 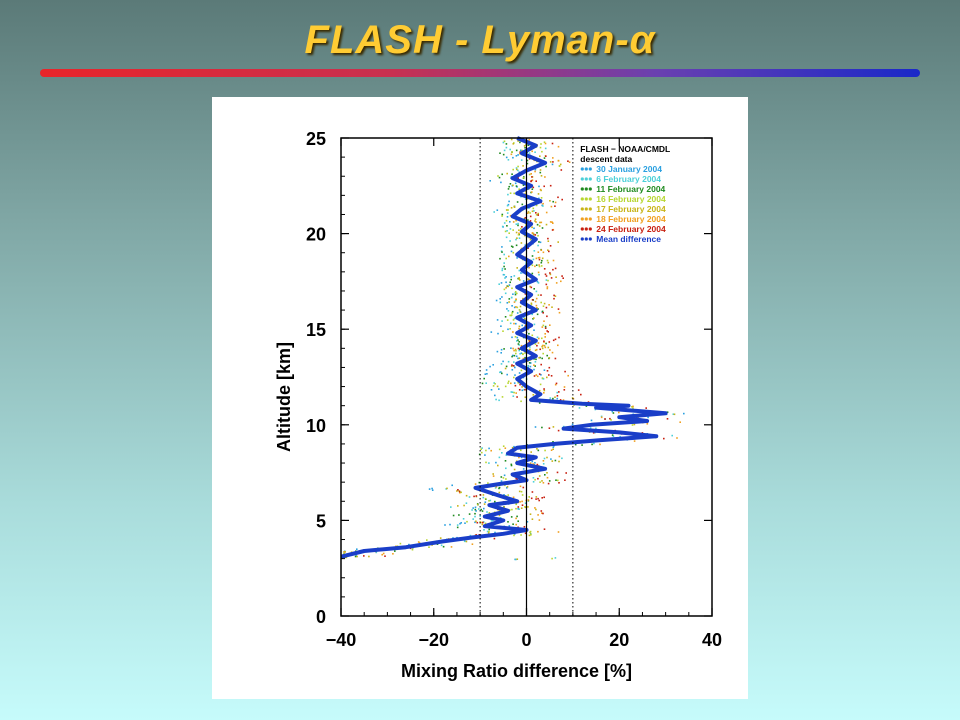 What do you see at coordinates (586, 229) in the screenshot?
I see `legend-marker` at bounding box center [586, 229].